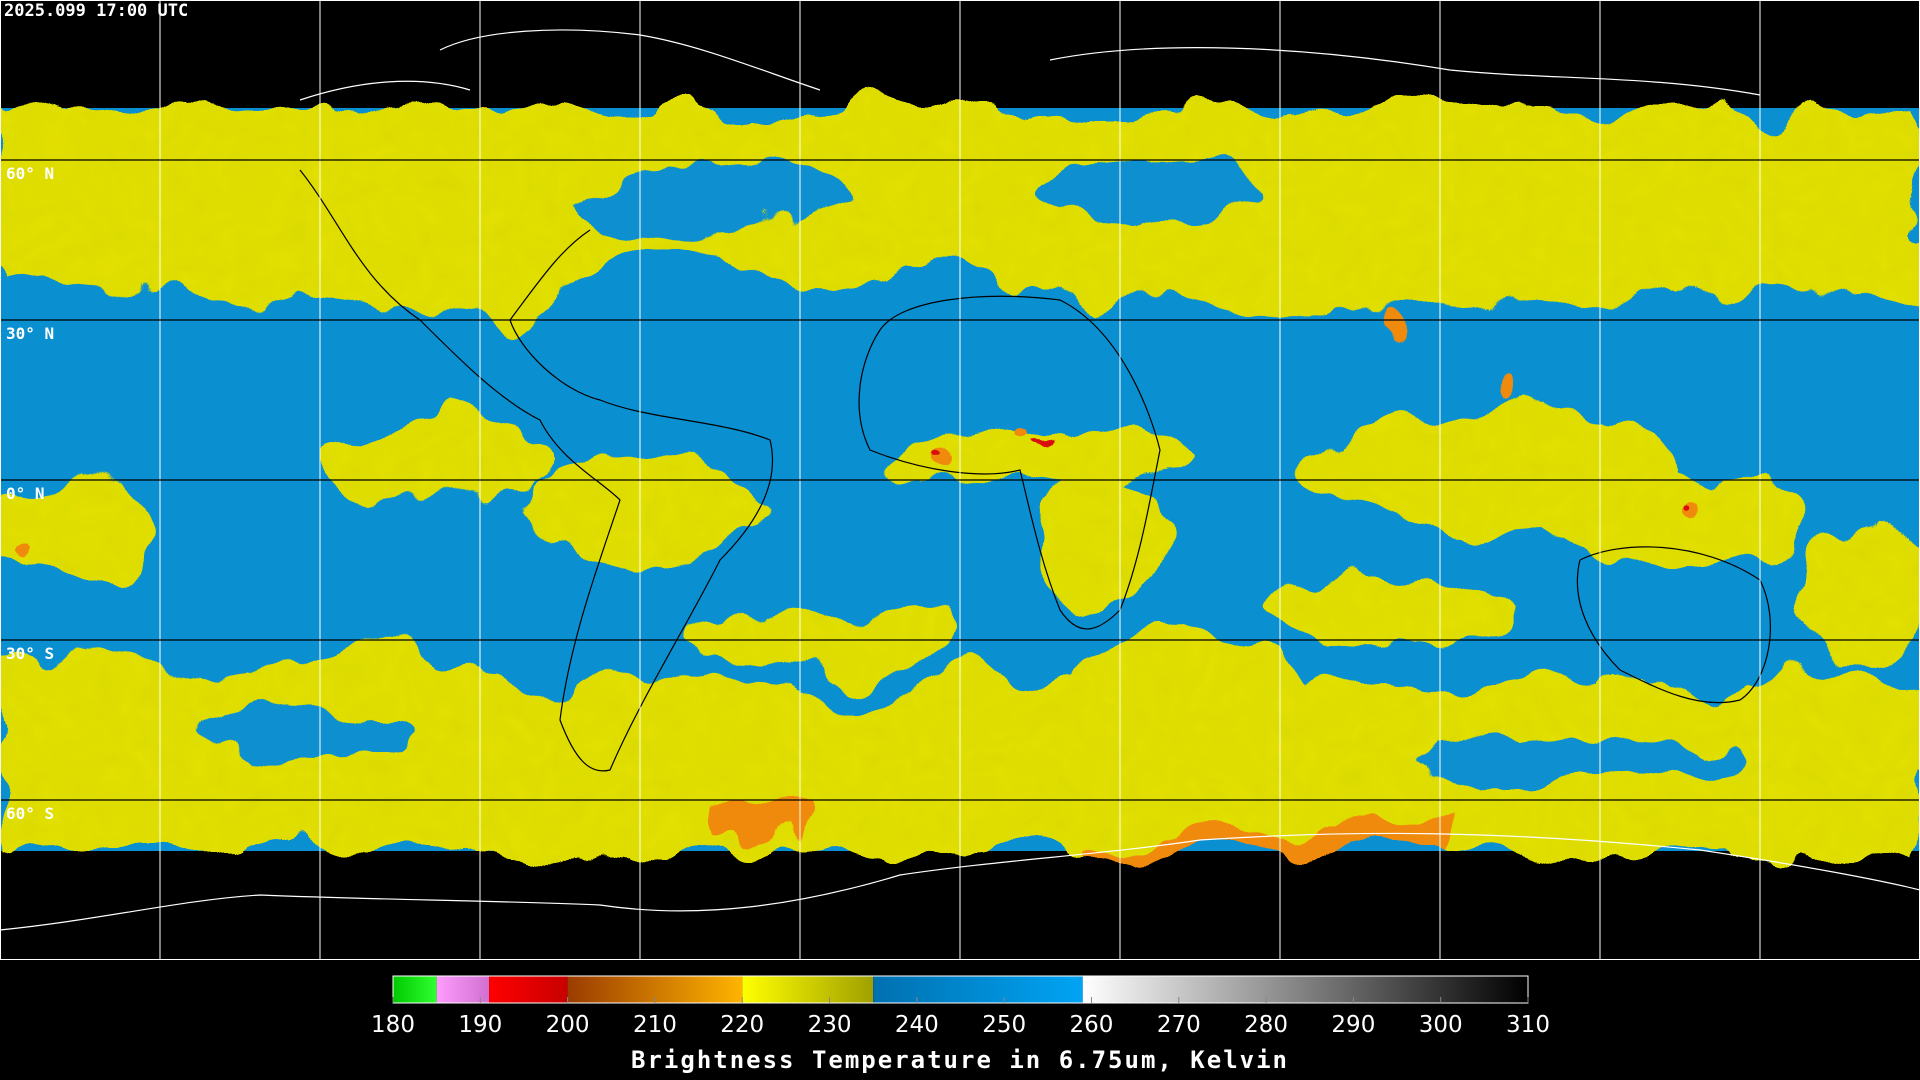 Image resolution: width=1920 pixels, height=1080 pixels. Describe the element at coordinates (830, 1025) in the screenshot. I see `colorbar-tick-label: 230` at that location.